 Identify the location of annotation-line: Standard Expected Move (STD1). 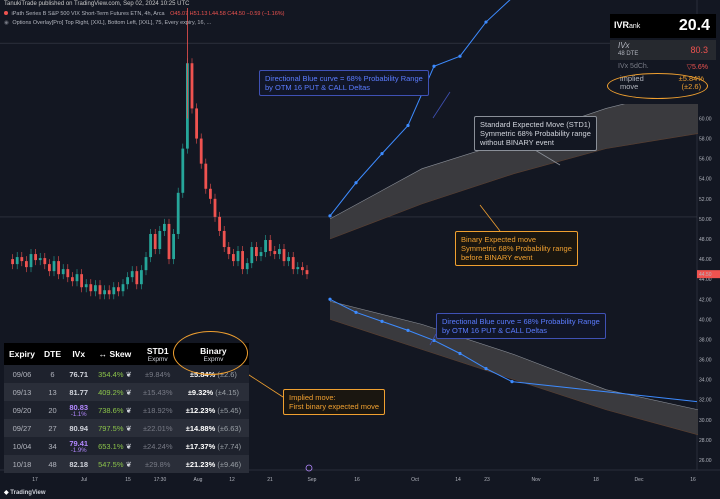
(535, 124).